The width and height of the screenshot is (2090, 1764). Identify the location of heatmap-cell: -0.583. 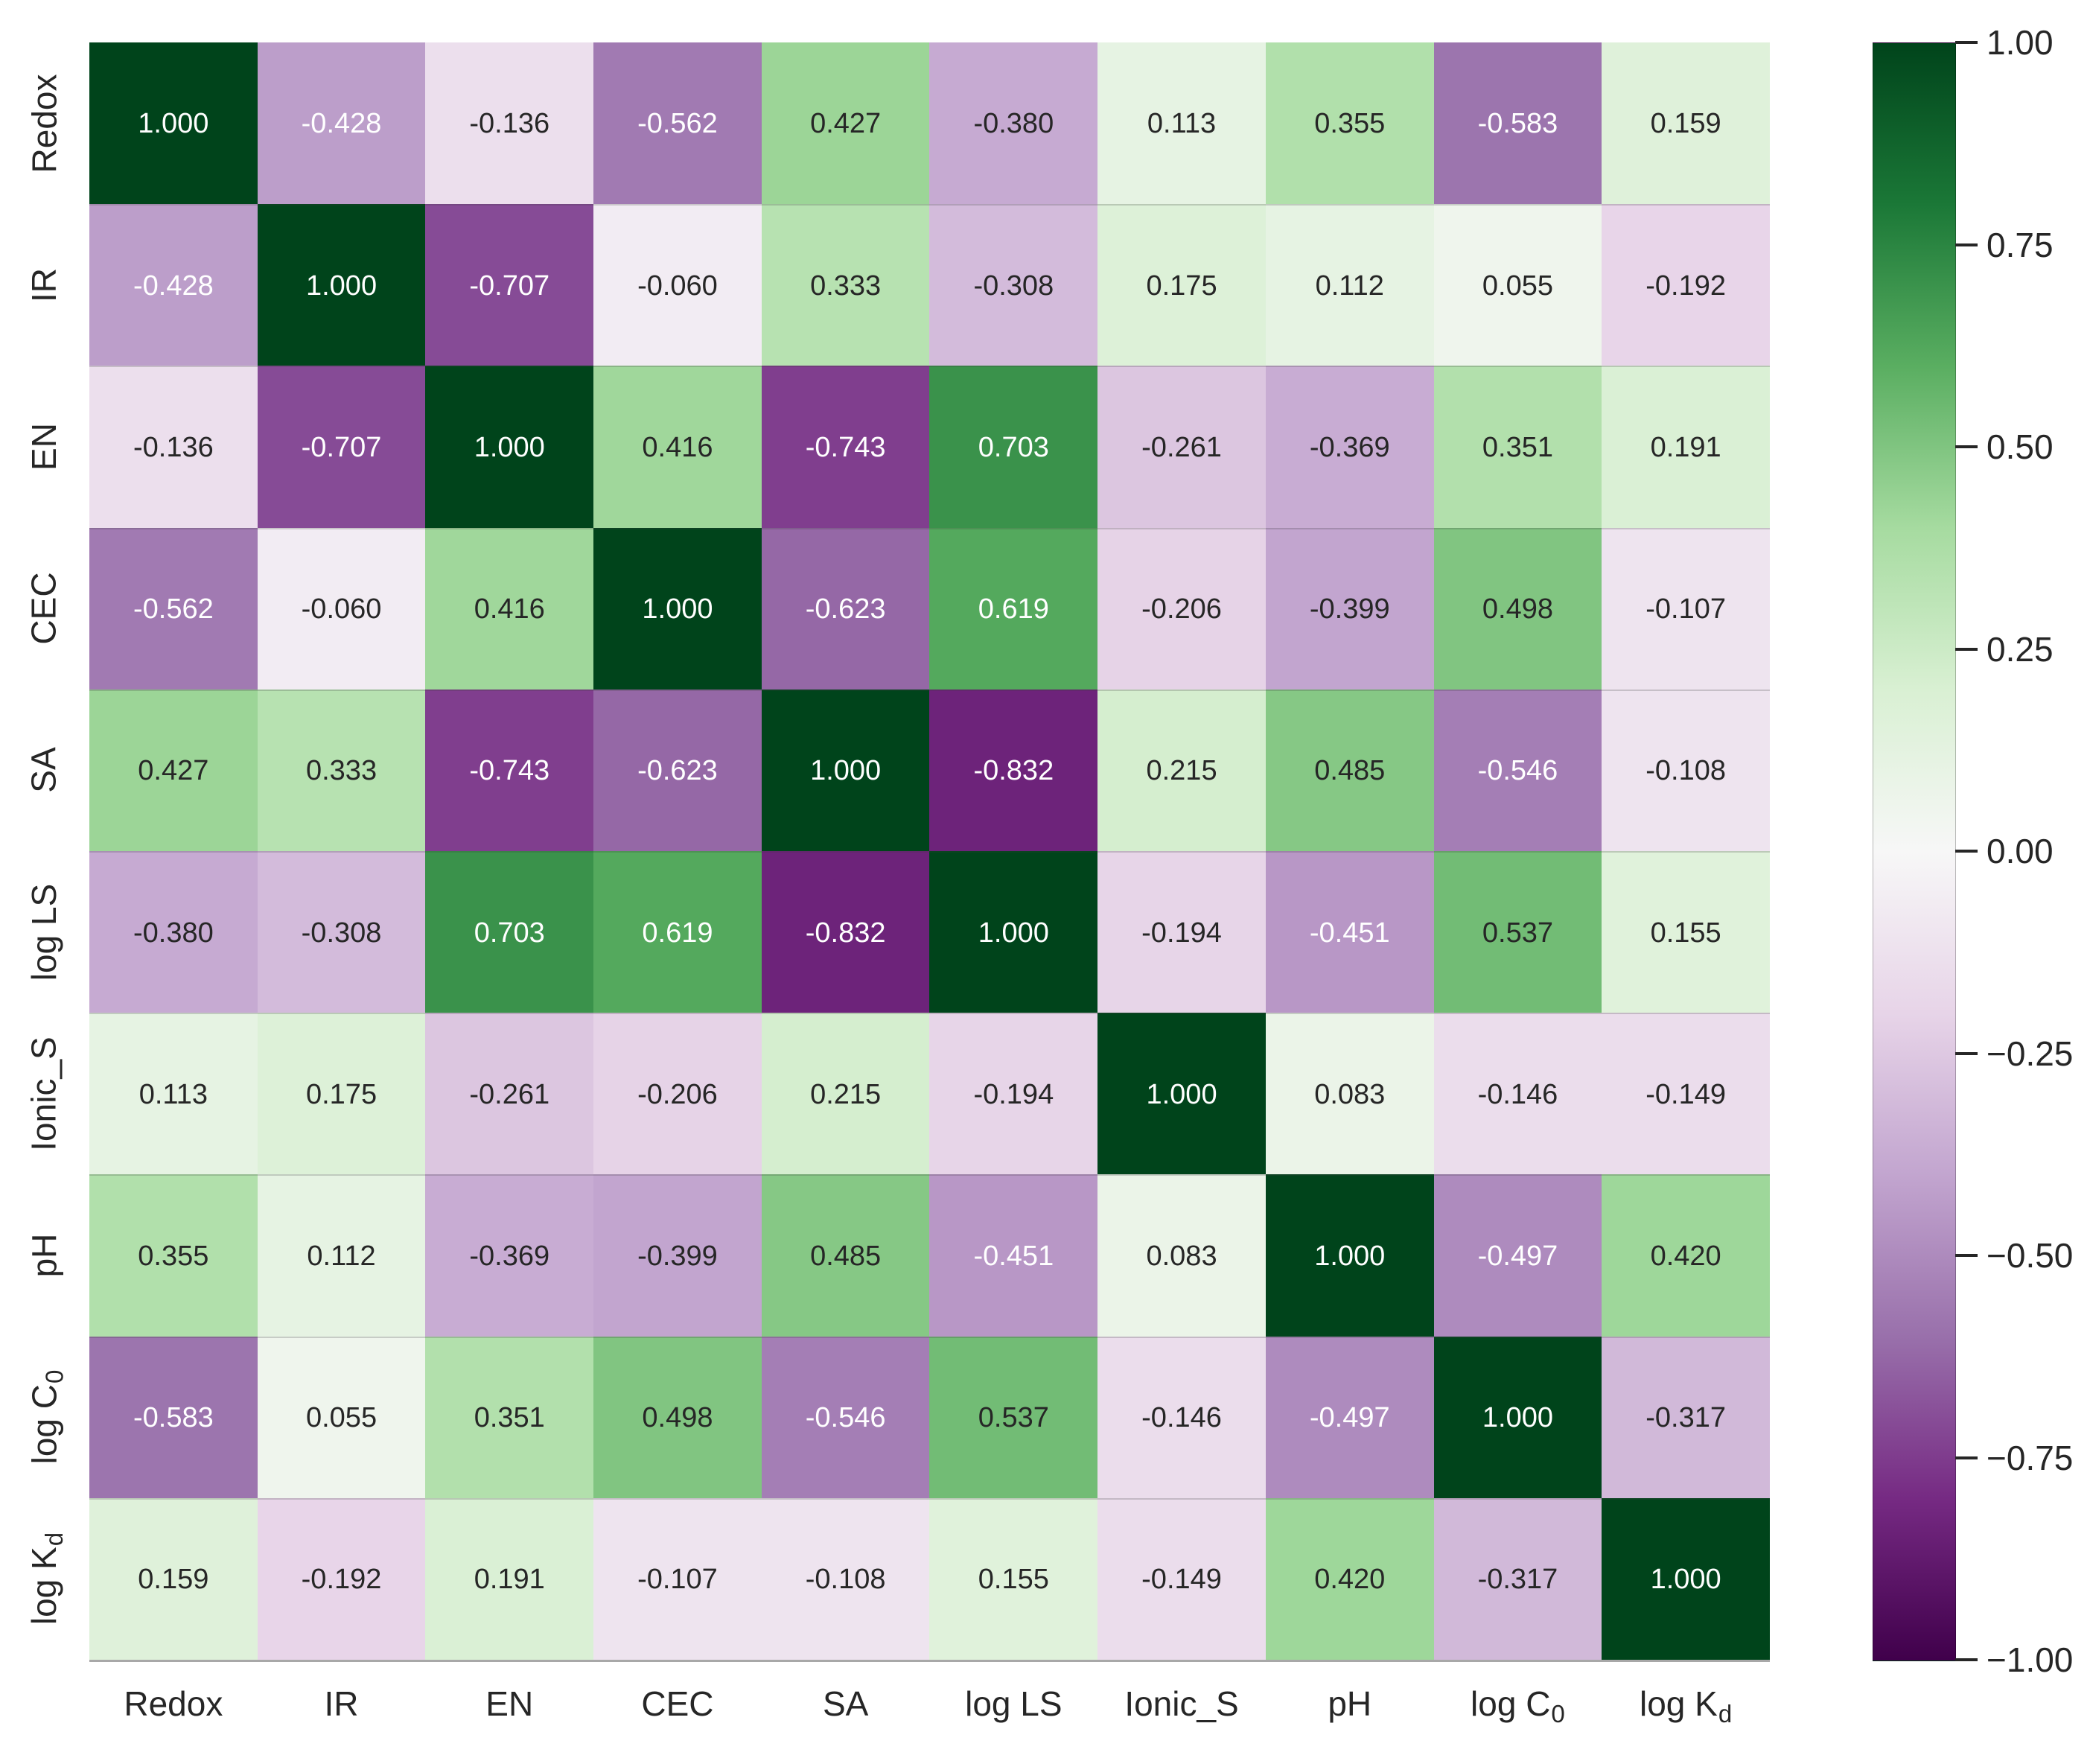
(1517, 123).